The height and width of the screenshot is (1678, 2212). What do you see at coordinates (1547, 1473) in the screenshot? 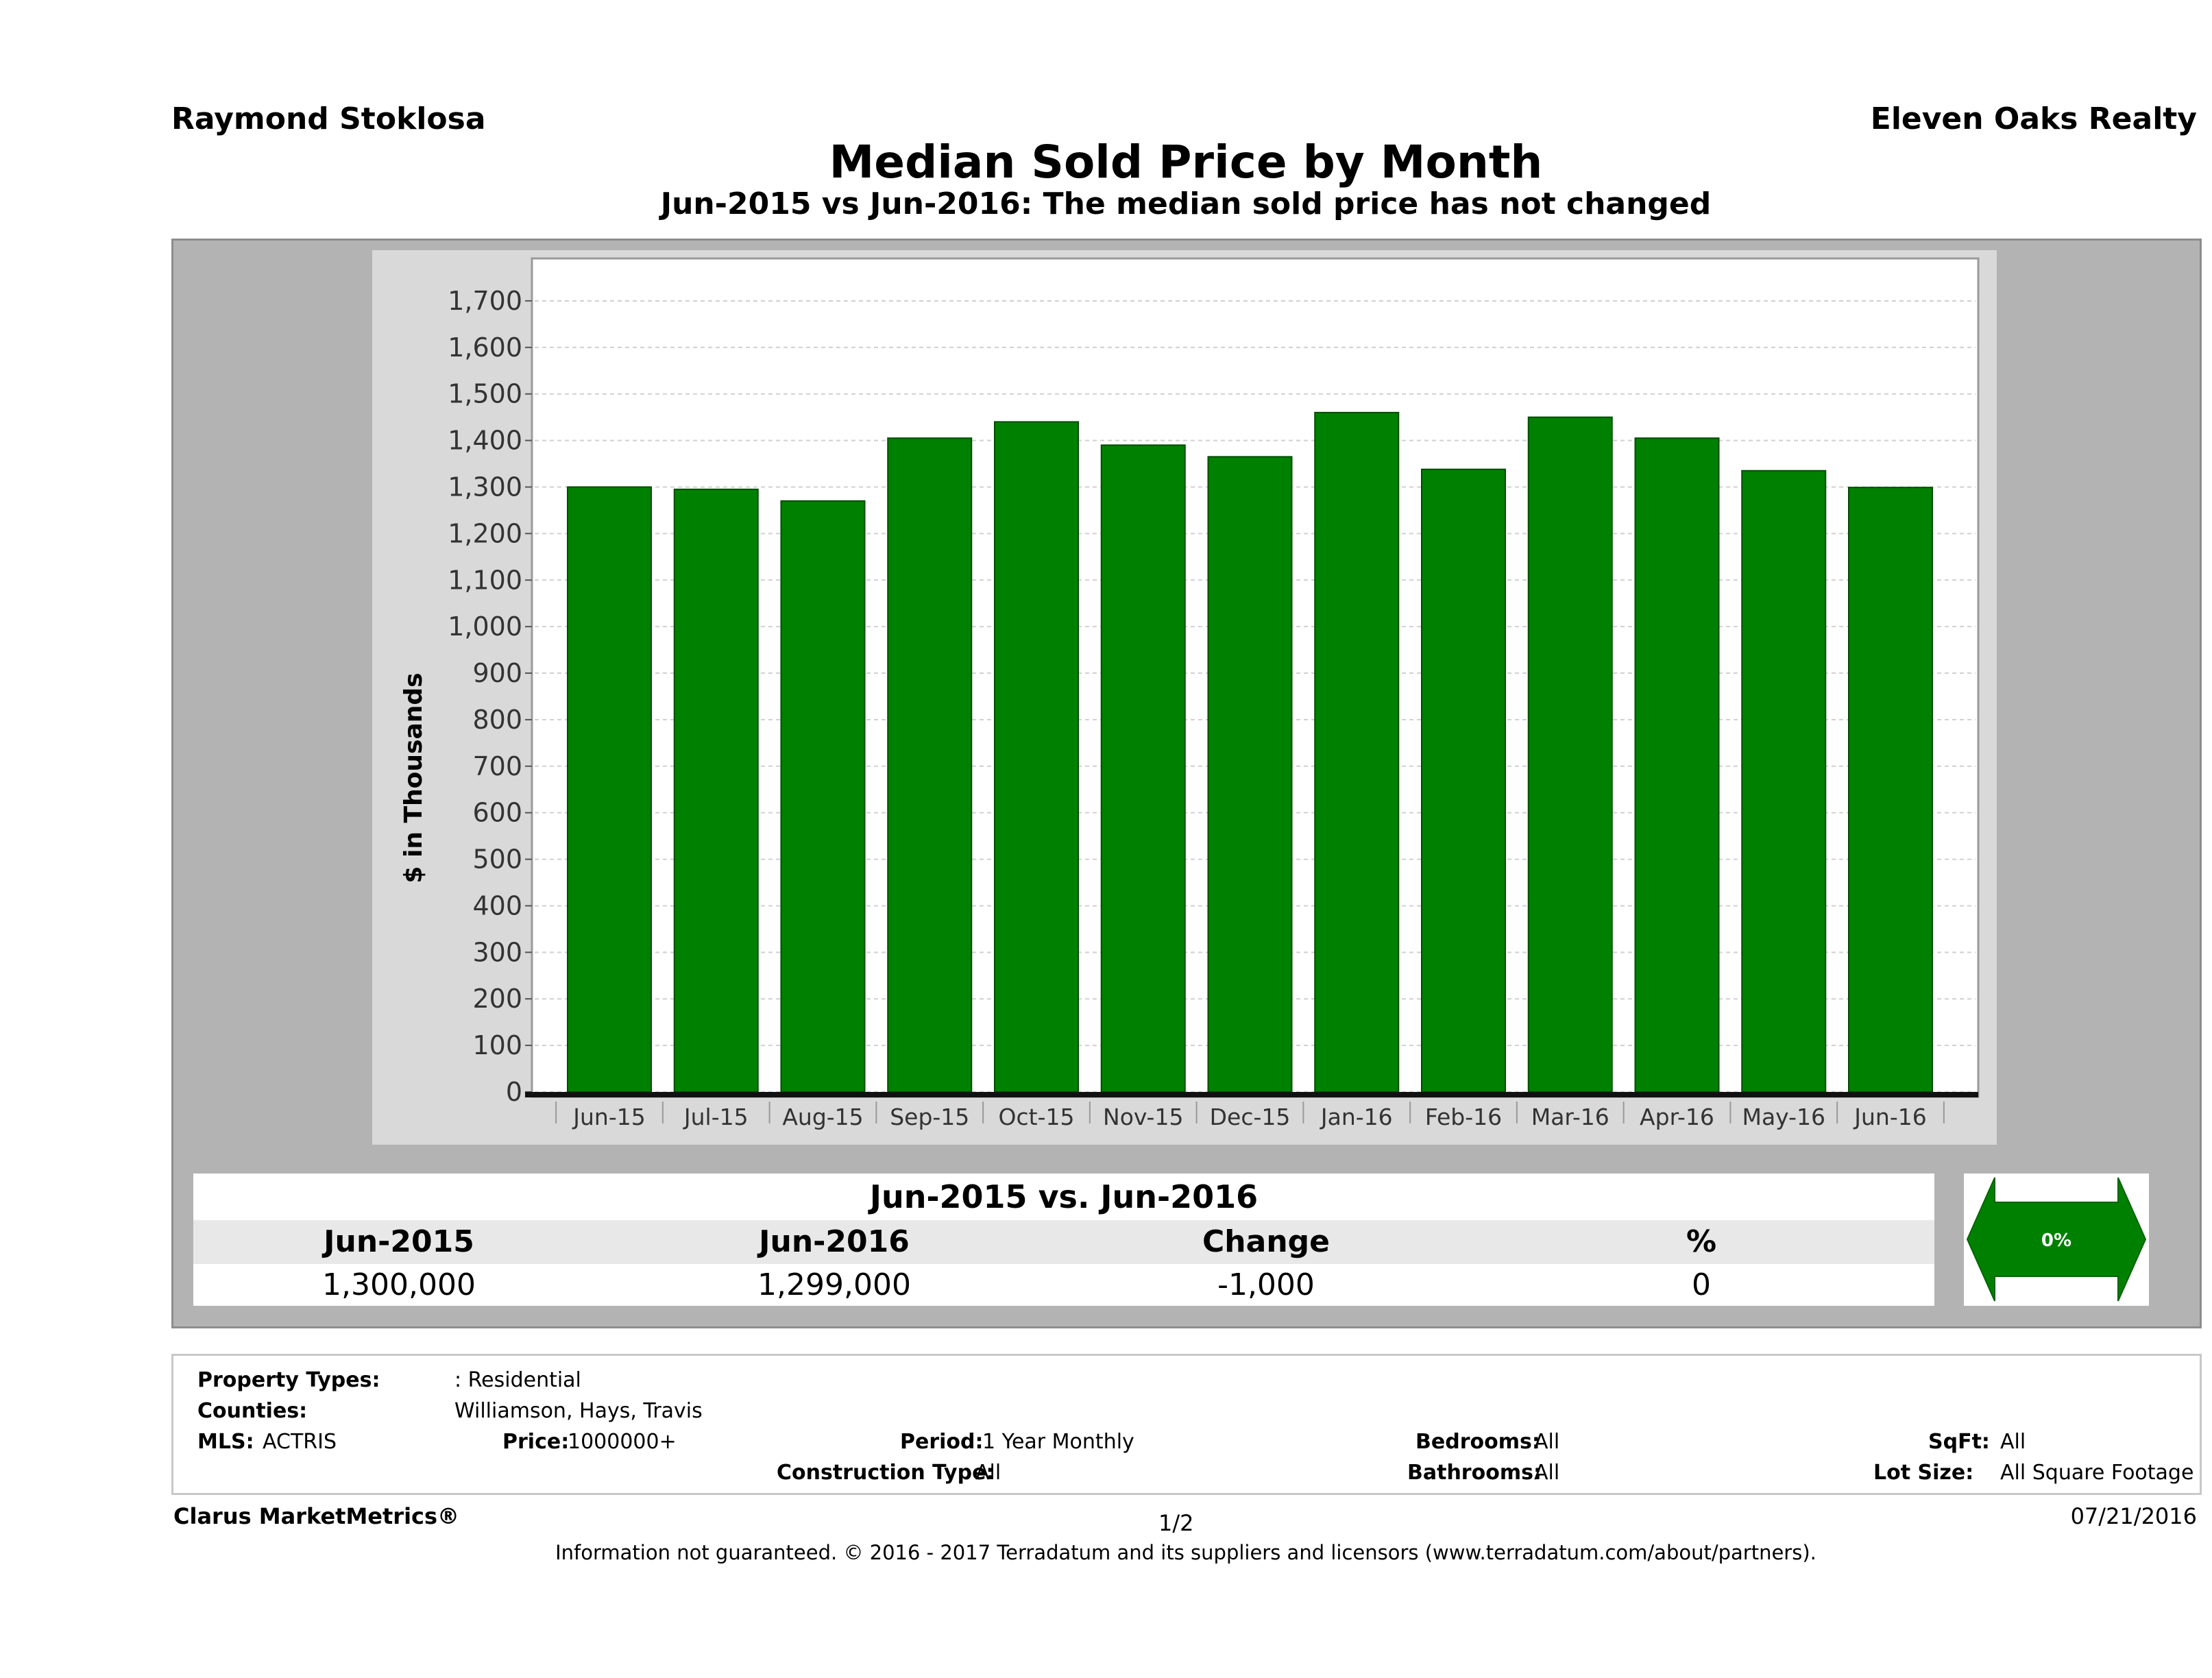
I see `bathrooms-value: All` at bounding box center [1547, 1473].